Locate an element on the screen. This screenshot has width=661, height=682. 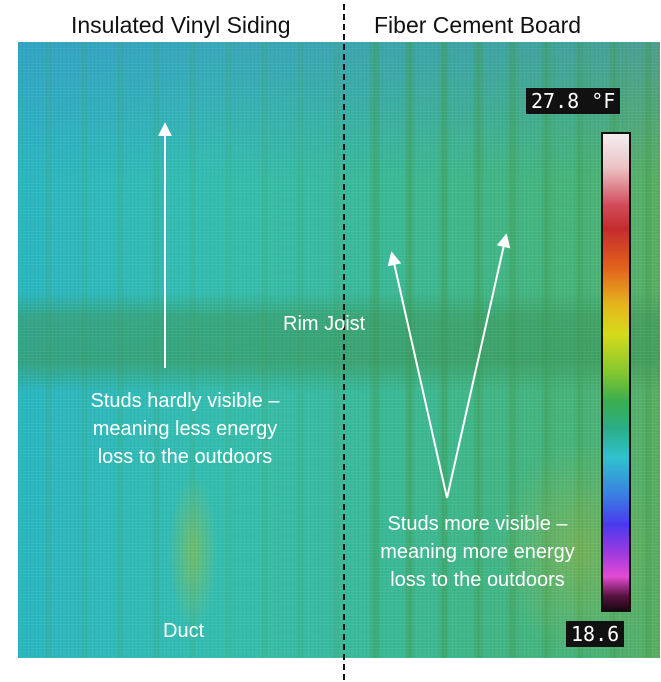
arrow-right-b is located at coordinates (478, 366).